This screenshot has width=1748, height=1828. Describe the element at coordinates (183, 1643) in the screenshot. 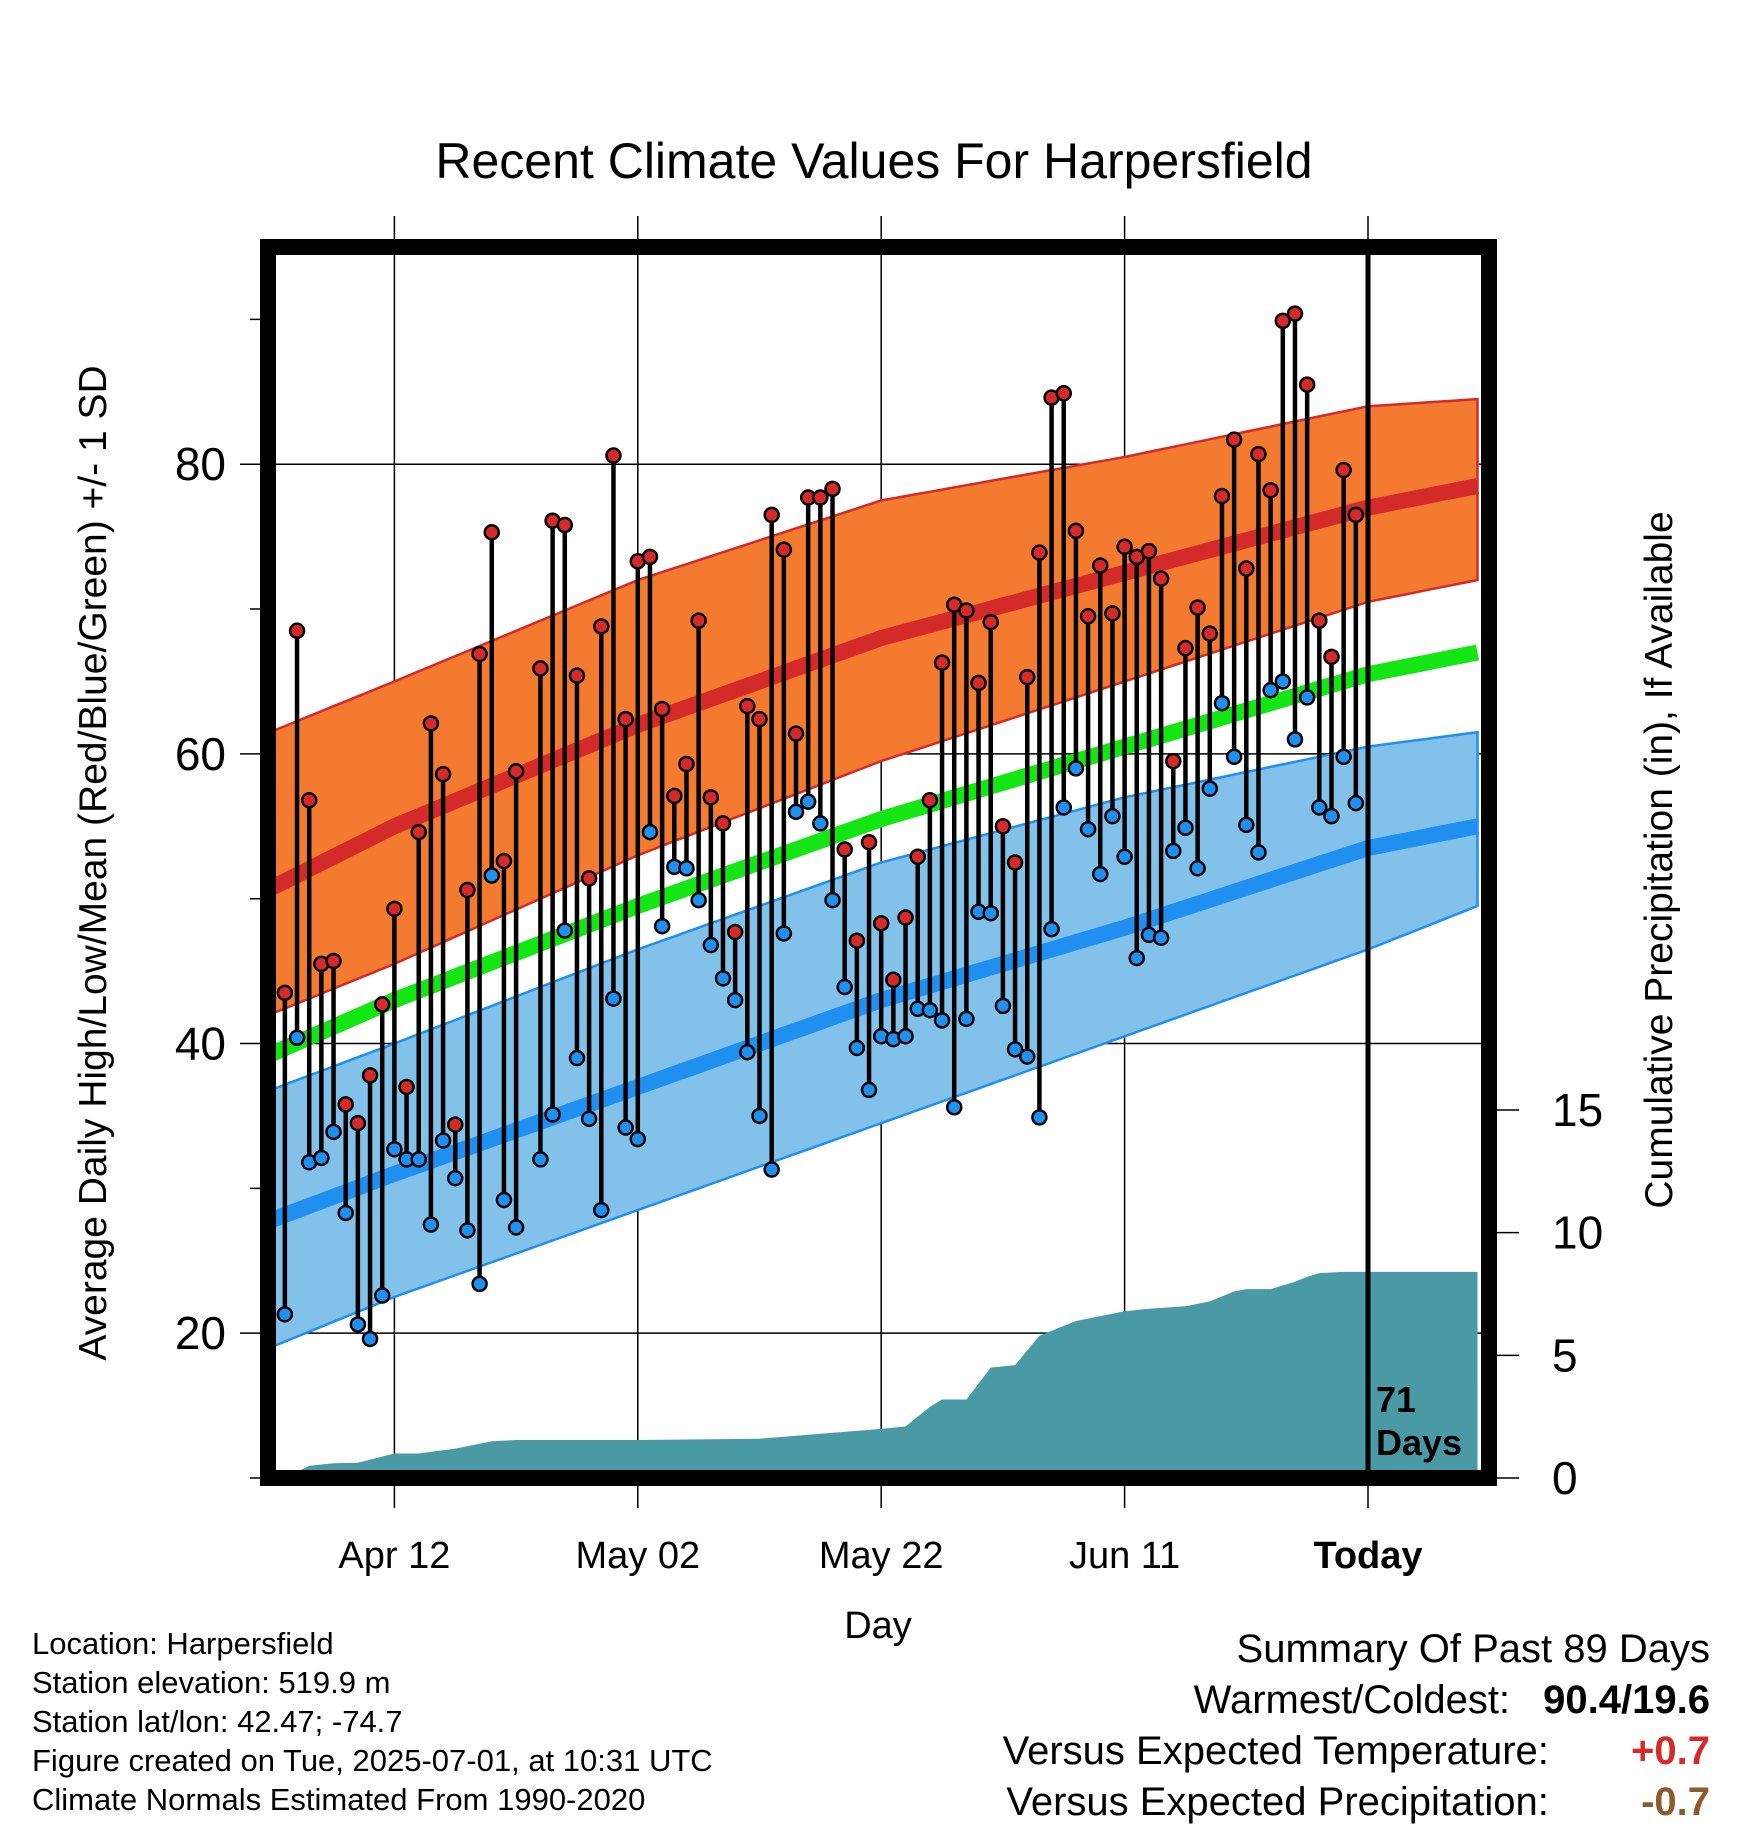

I see `info-location: Location: Harpersfield` at that location.